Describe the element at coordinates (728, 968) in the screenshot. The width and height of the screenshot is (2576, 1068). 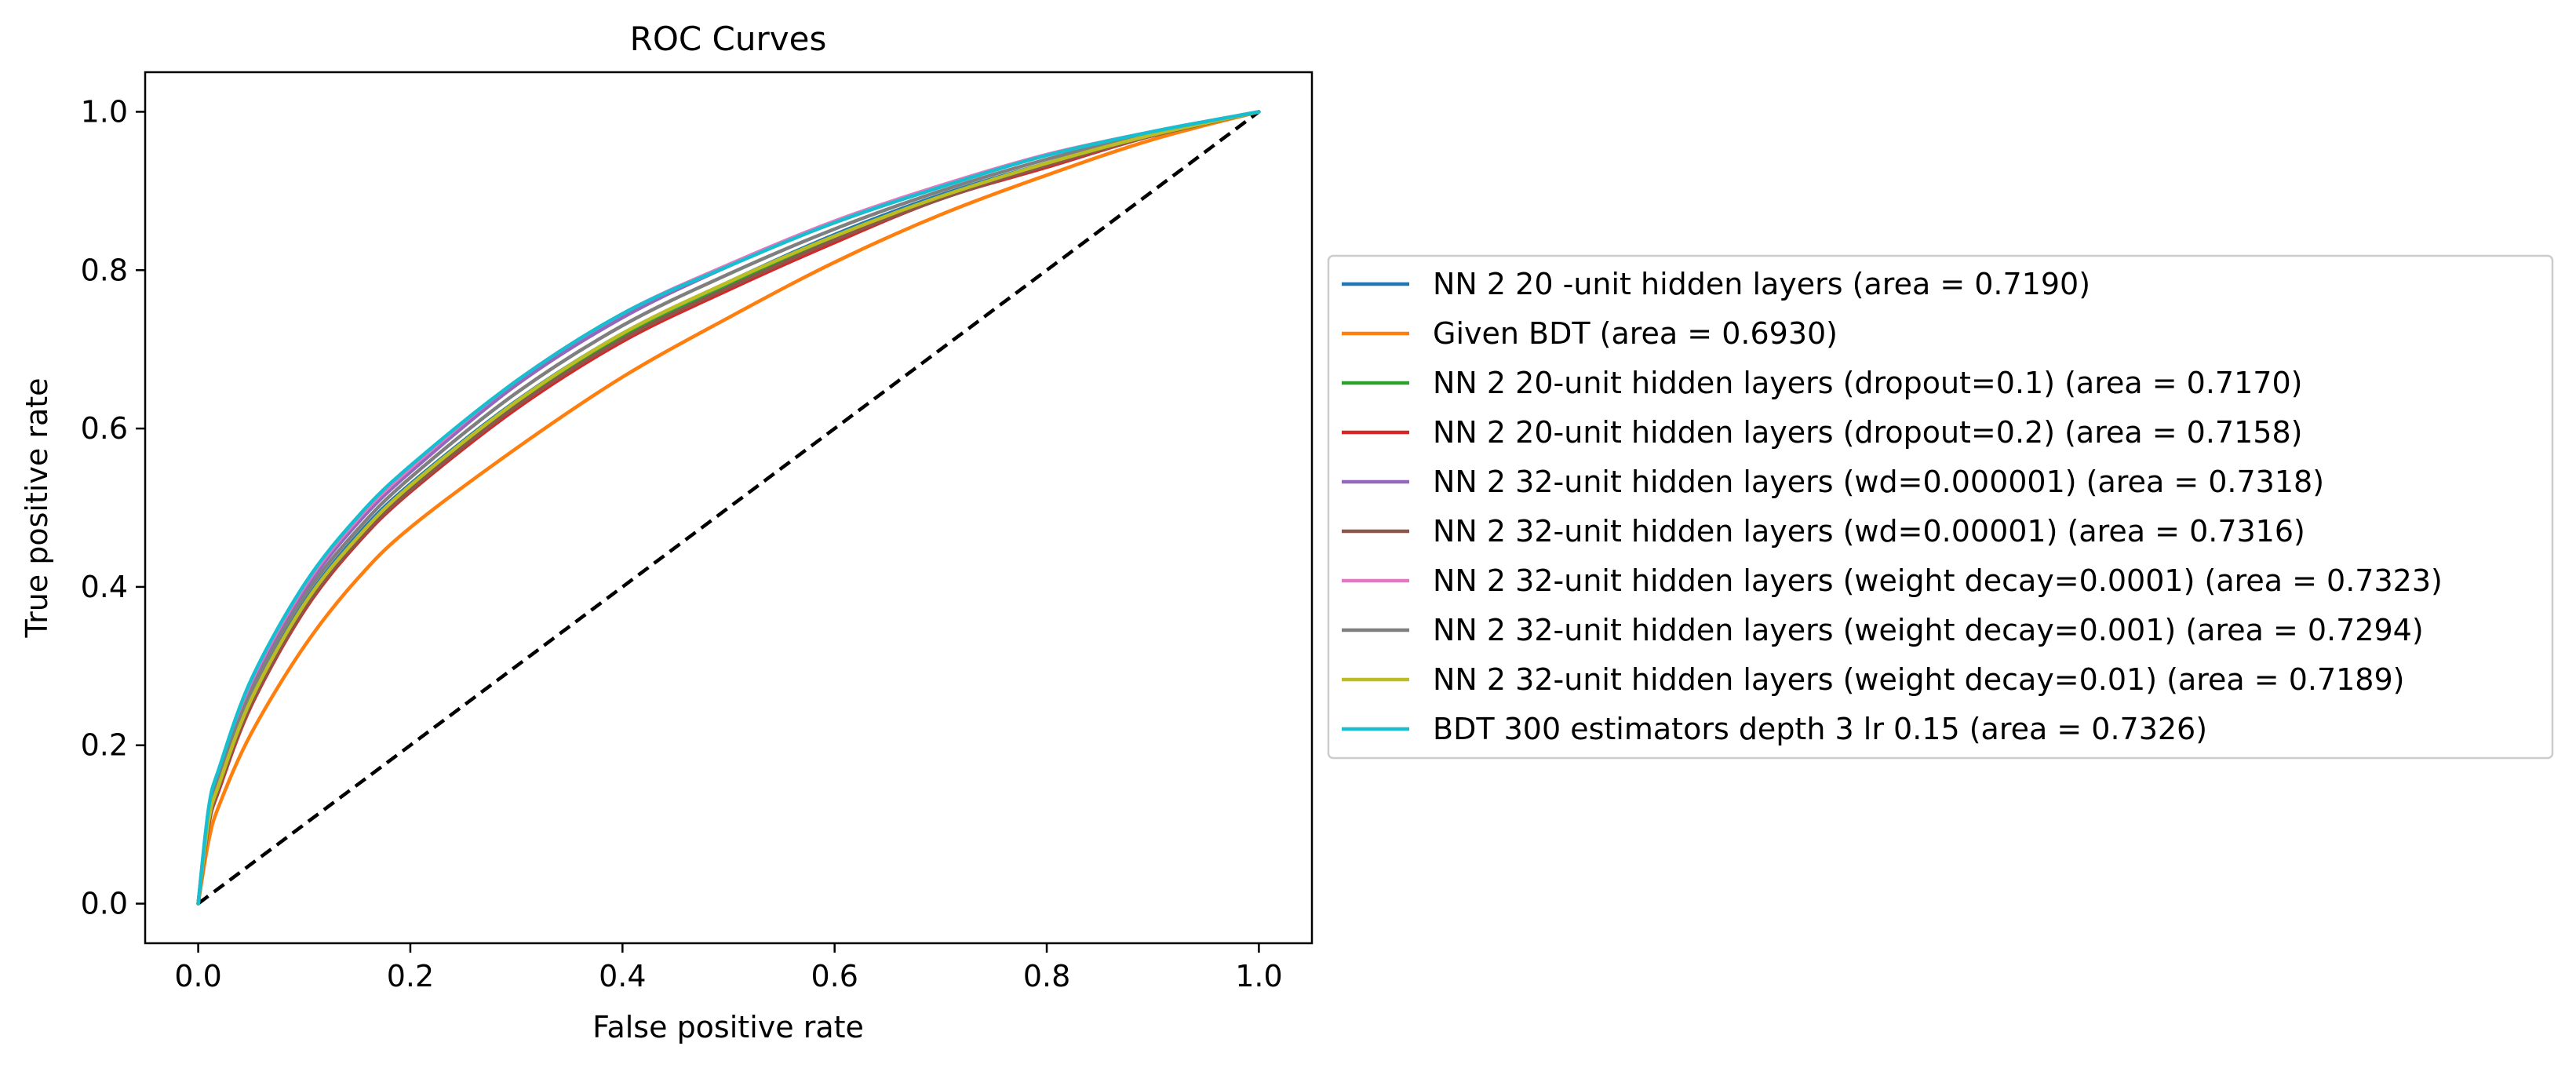
I see `x-axis-ticks: 0.0 0.2 0.4 0.6 0.8 1.0` at that location.